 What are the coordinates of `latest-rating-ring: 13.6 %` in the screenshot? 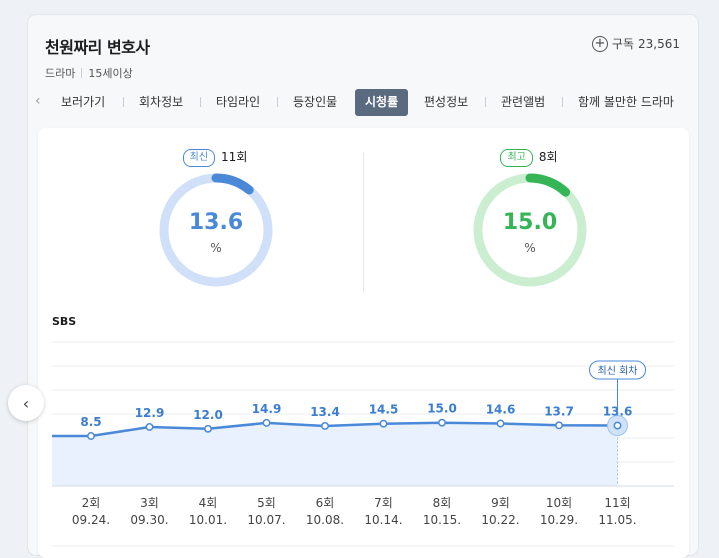 It's located at (216, 232).